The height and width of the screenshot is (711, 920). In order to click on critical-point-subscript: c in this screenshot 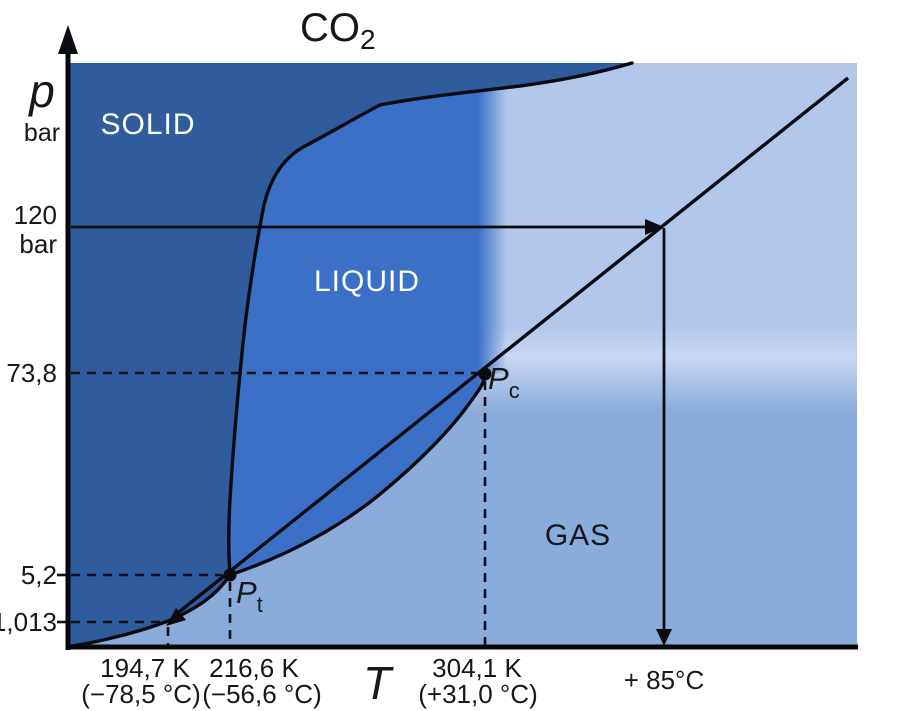, I will do `click(514, 390)`.